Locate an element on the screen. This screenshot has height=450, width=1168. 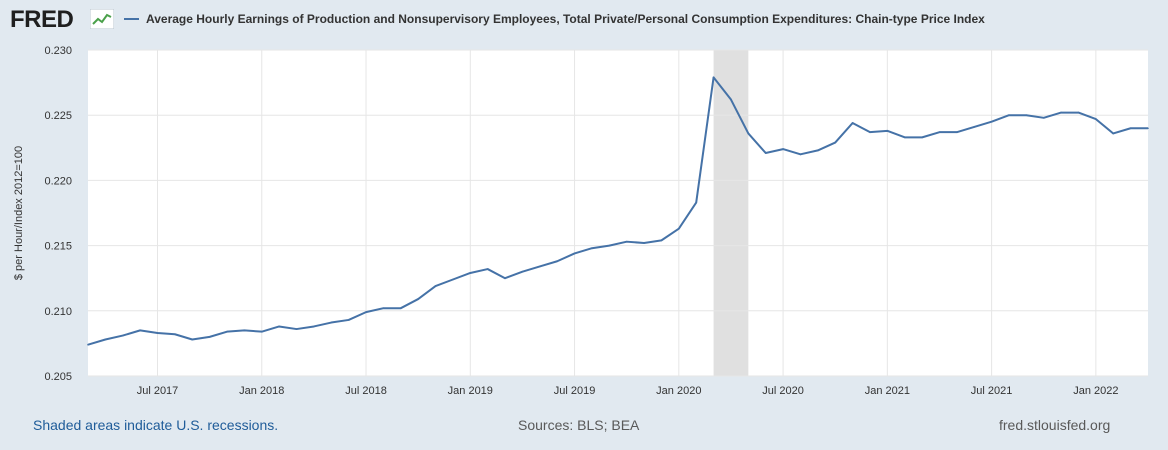
y-tick-label: 0.225 is located at coordinates (58, 116).